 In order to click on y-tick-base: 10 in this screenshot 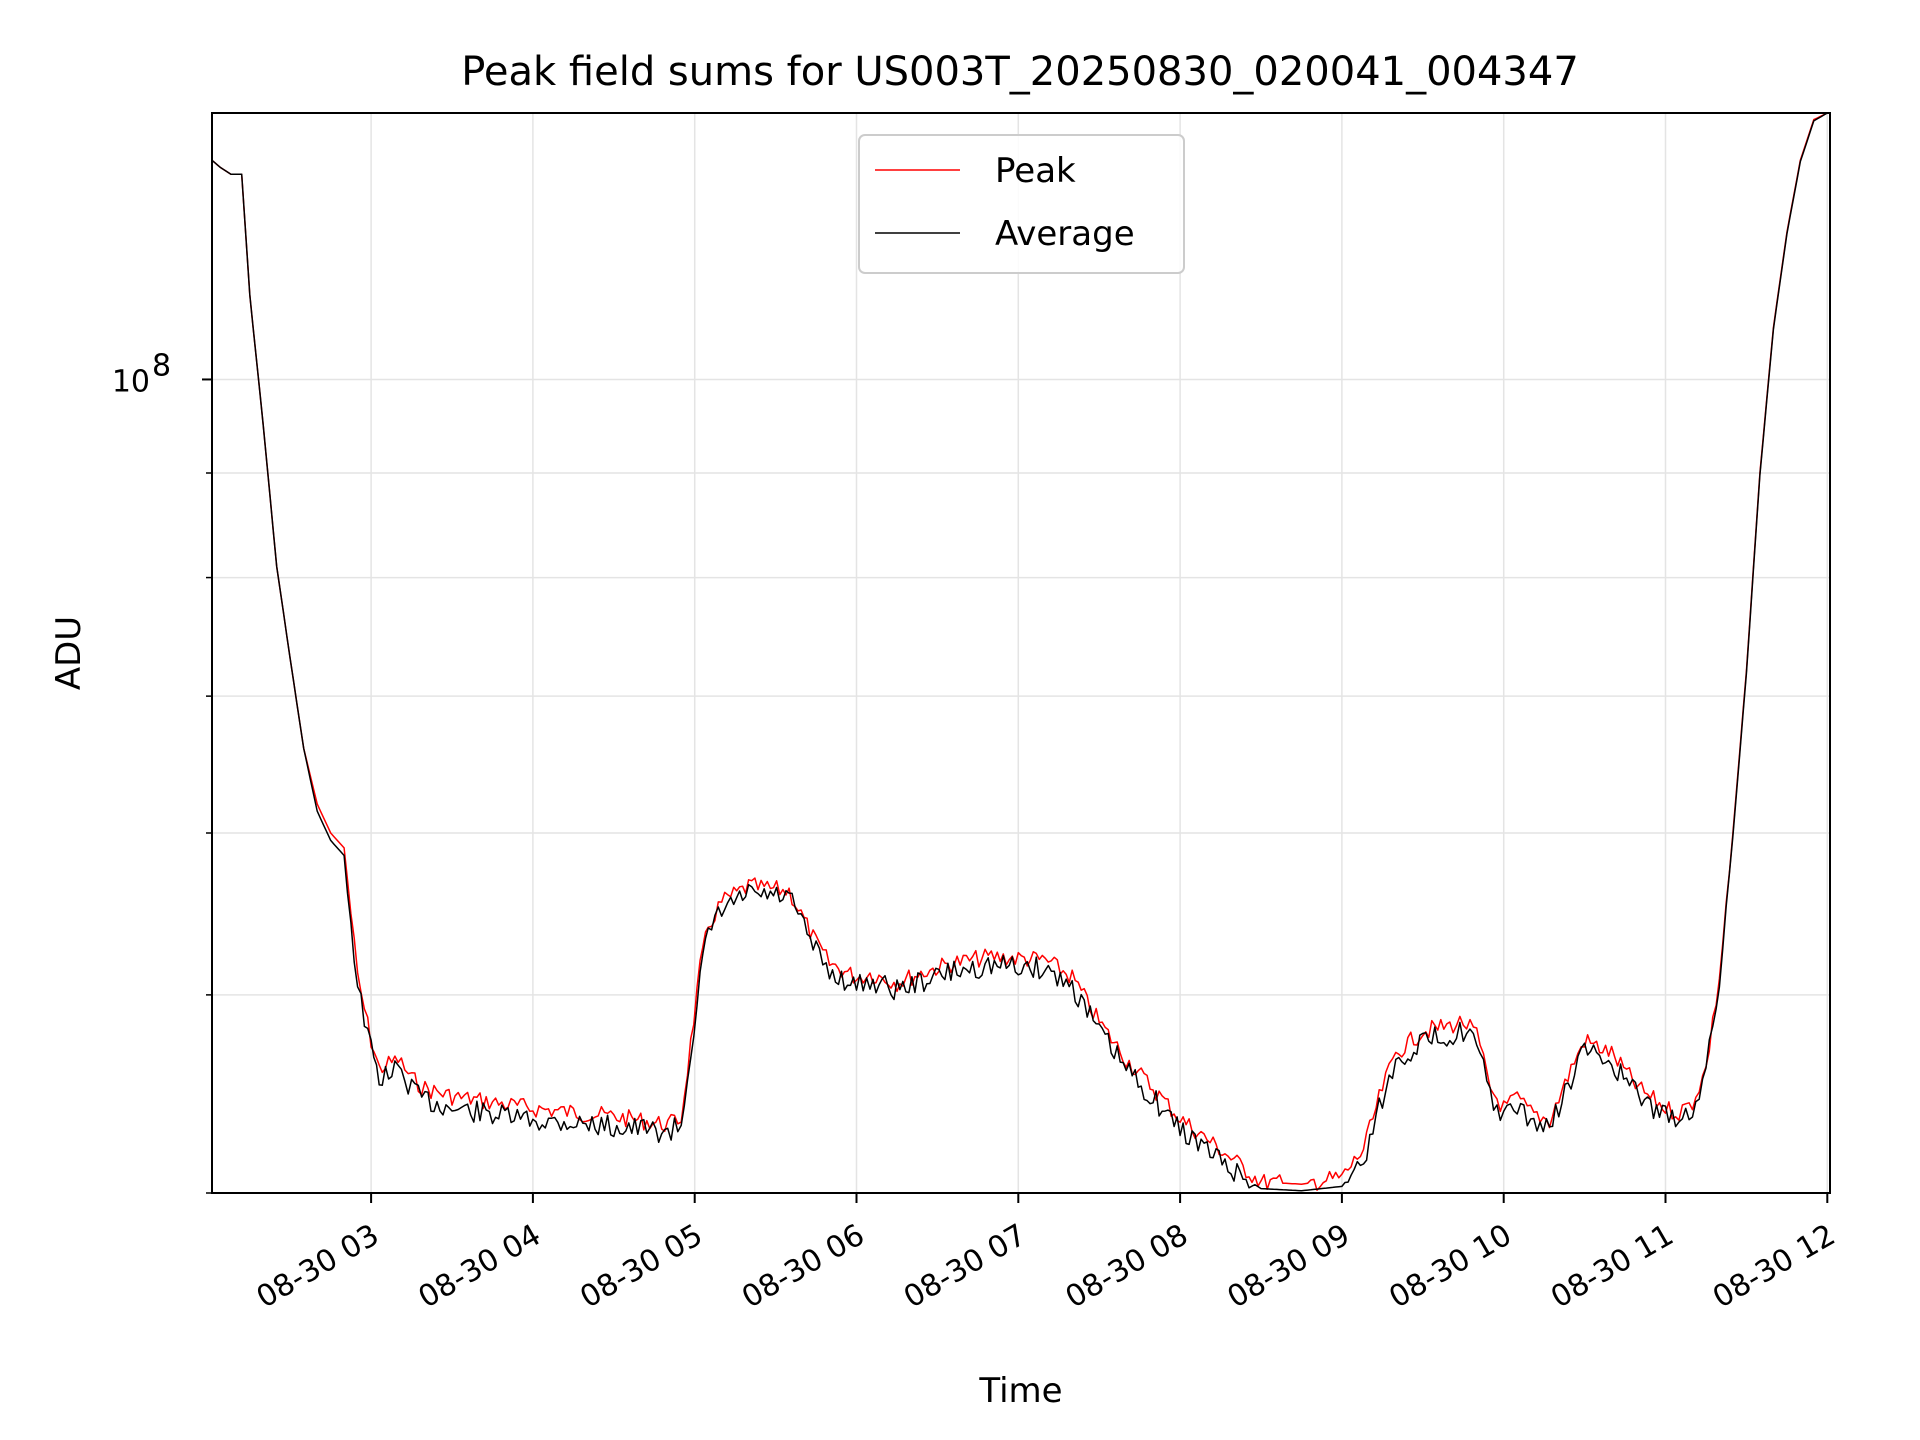, I will do `click(131, 381)`.